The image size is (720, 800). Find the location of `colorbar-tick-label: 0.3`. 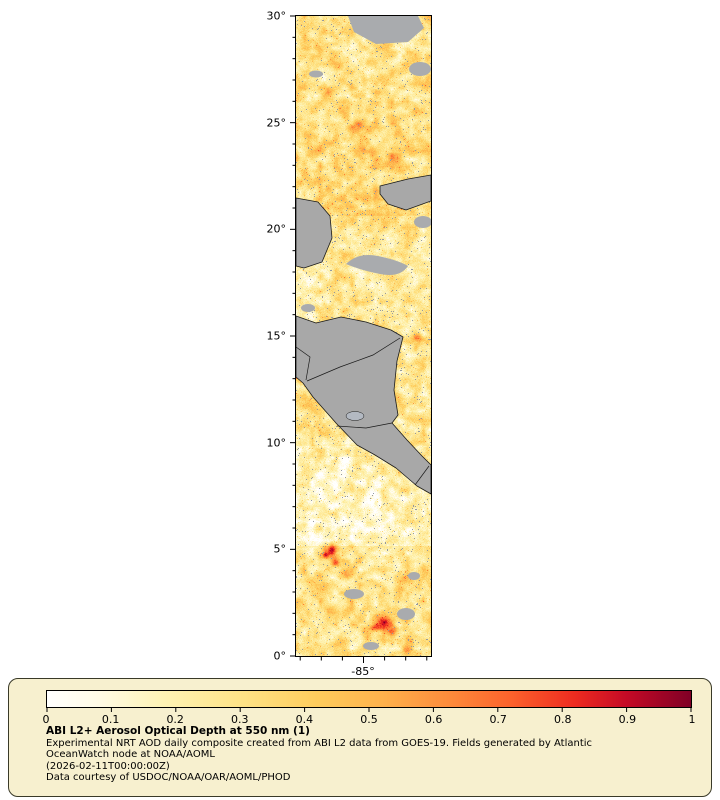

colorbar-tick-label: 0.3 is located at coordinates (240, 719).